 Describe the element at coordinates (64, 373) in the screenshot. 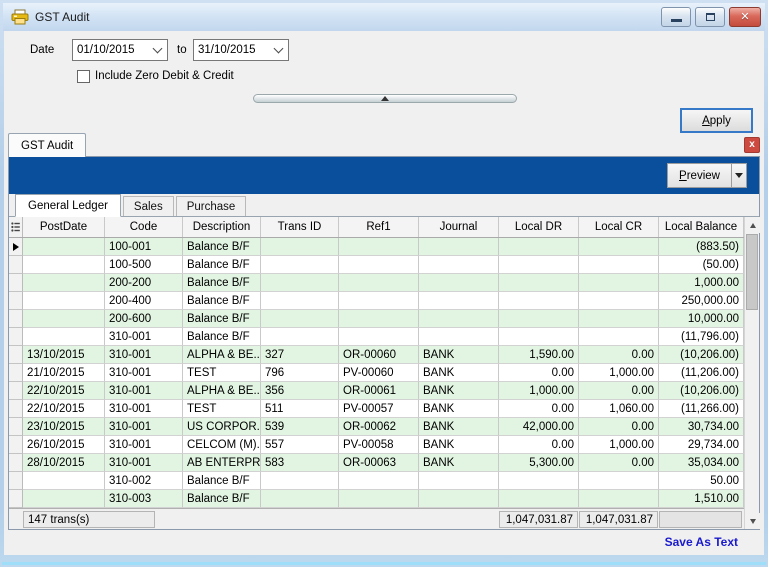

I see `cell-post-date: 21/10/2015` at that location.